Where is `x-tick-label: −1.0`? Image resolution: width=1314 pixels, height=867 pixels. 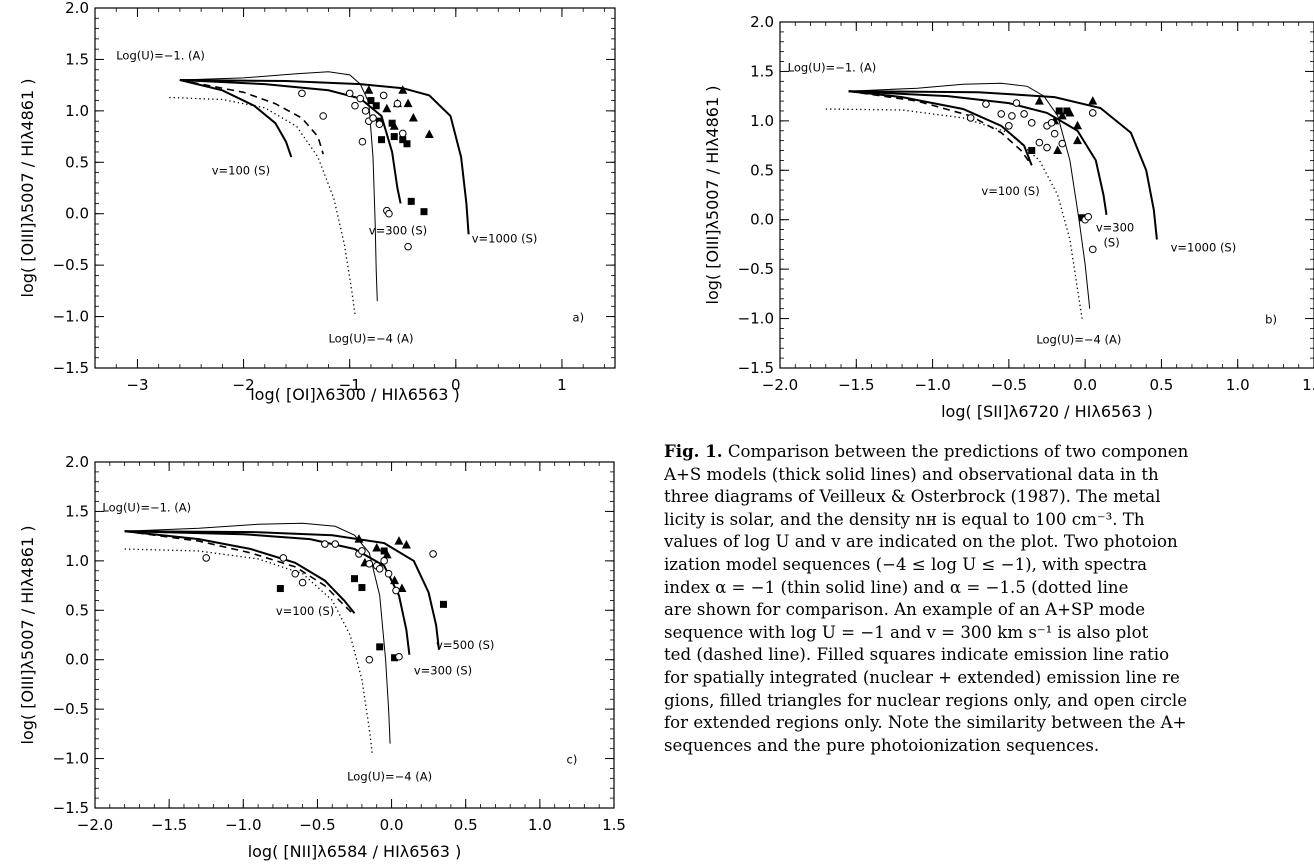 x-tick-label: −1.0 is located at coordinates (932, 385).